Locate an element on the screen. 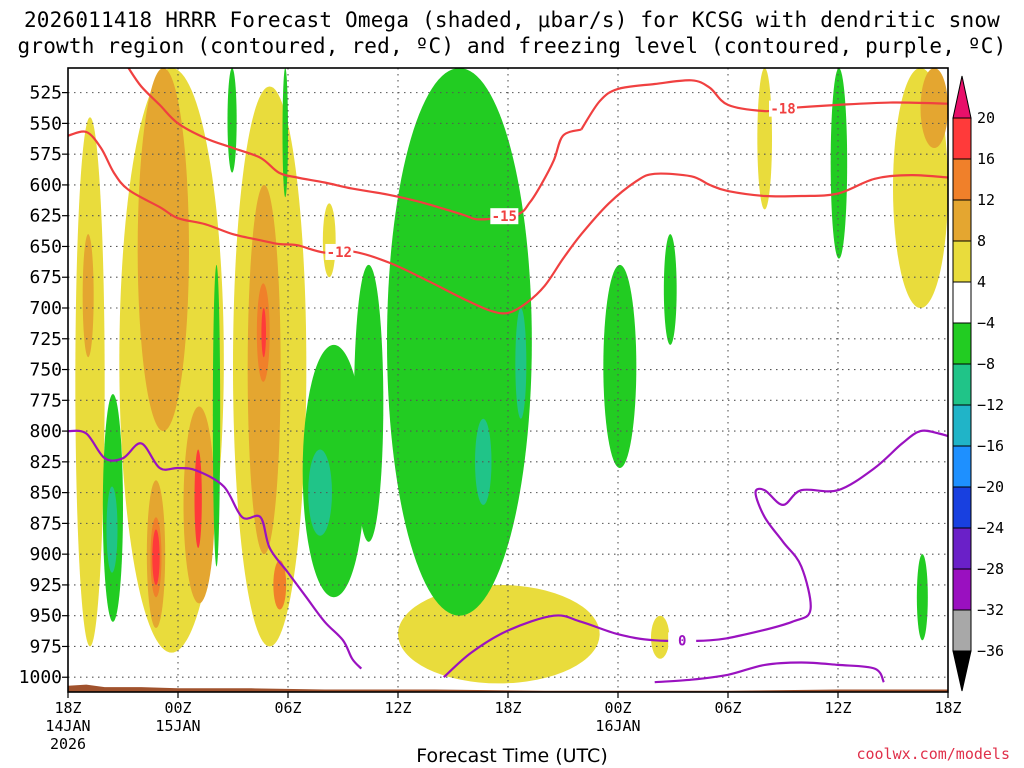 This screenshot has width=1024, height=768. x-tick-label-2-0: 06Z is located at coordinates (287, 708).